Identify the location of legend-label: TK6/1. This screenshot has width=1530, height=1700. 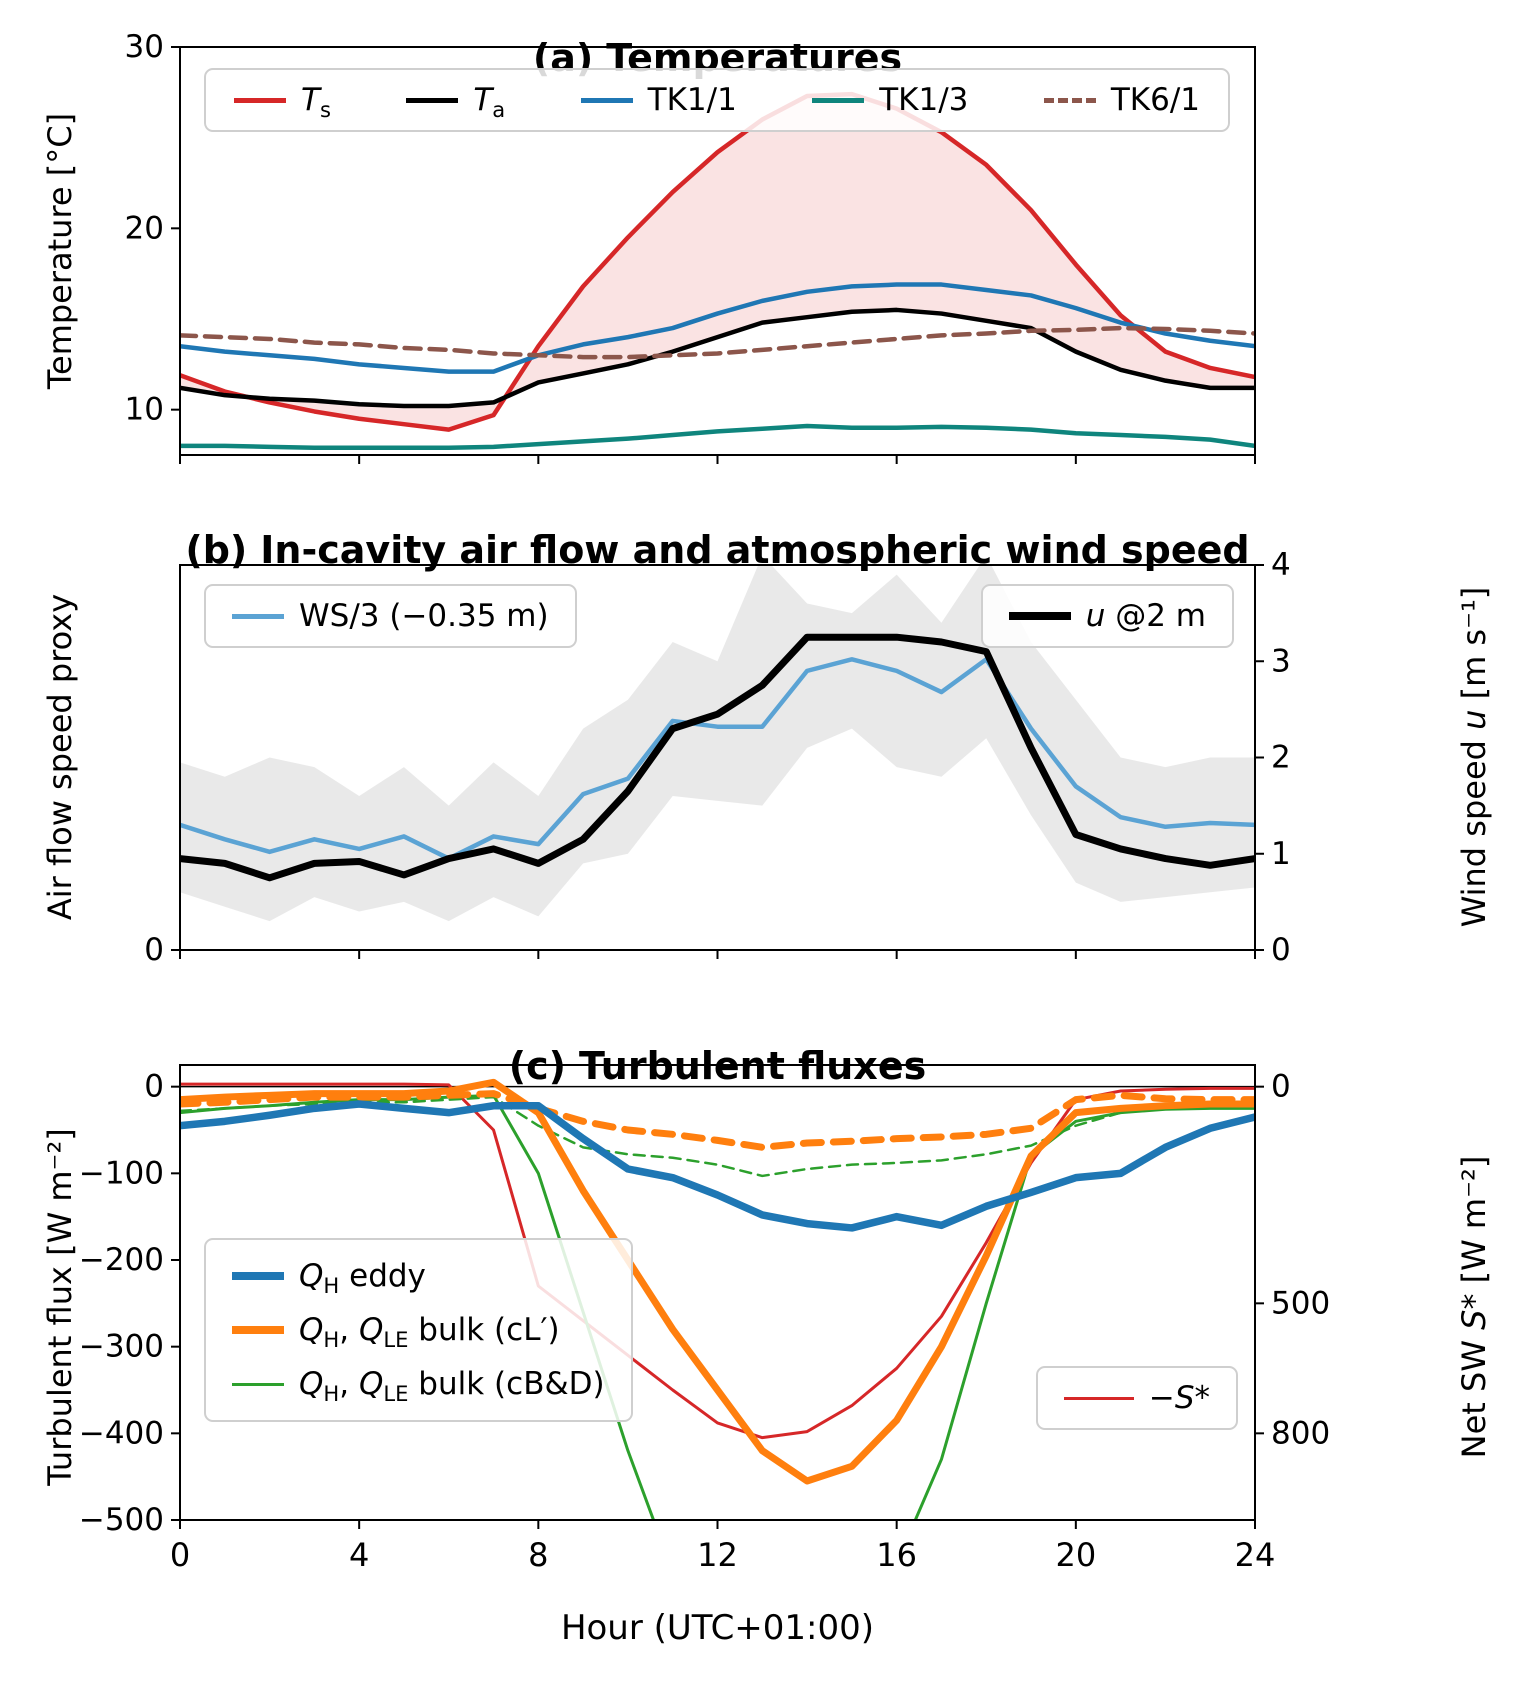
(1155, 100).